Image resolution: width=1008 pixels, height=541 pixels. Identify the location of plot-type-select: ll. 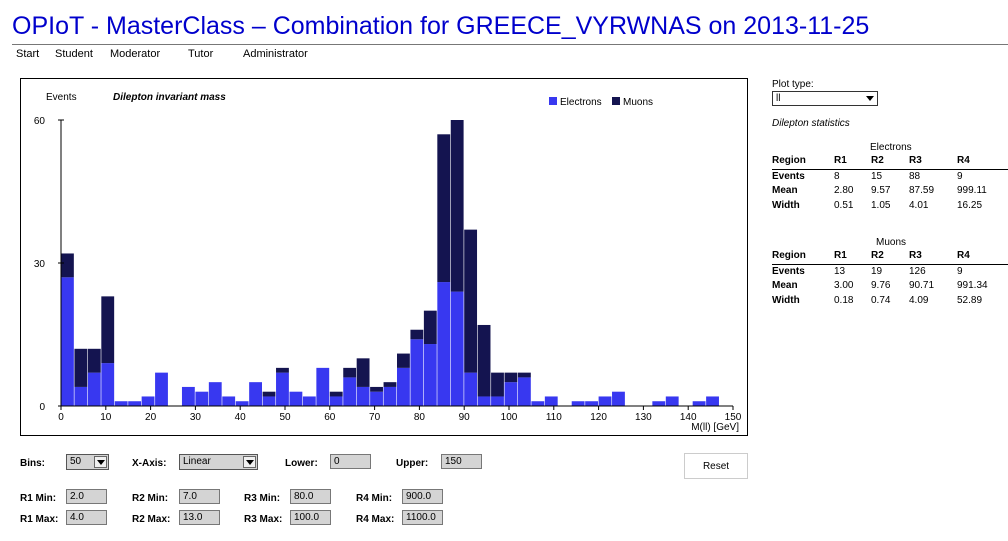
(825, 98).